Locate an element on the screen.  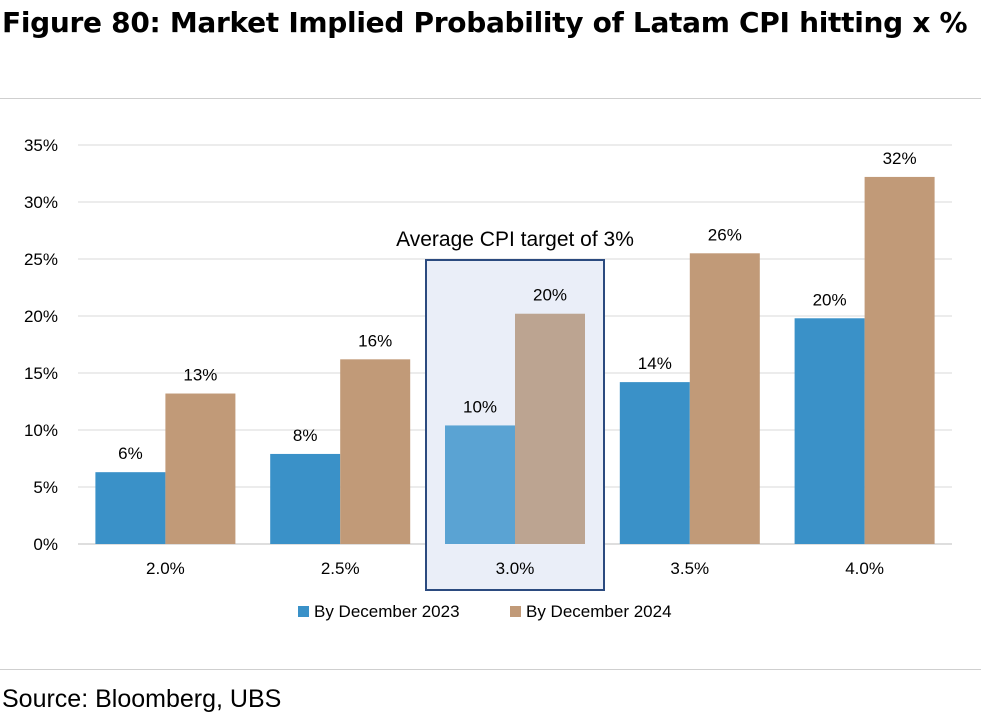
y-tick-label: 15% is located at coordinates (41, 373).